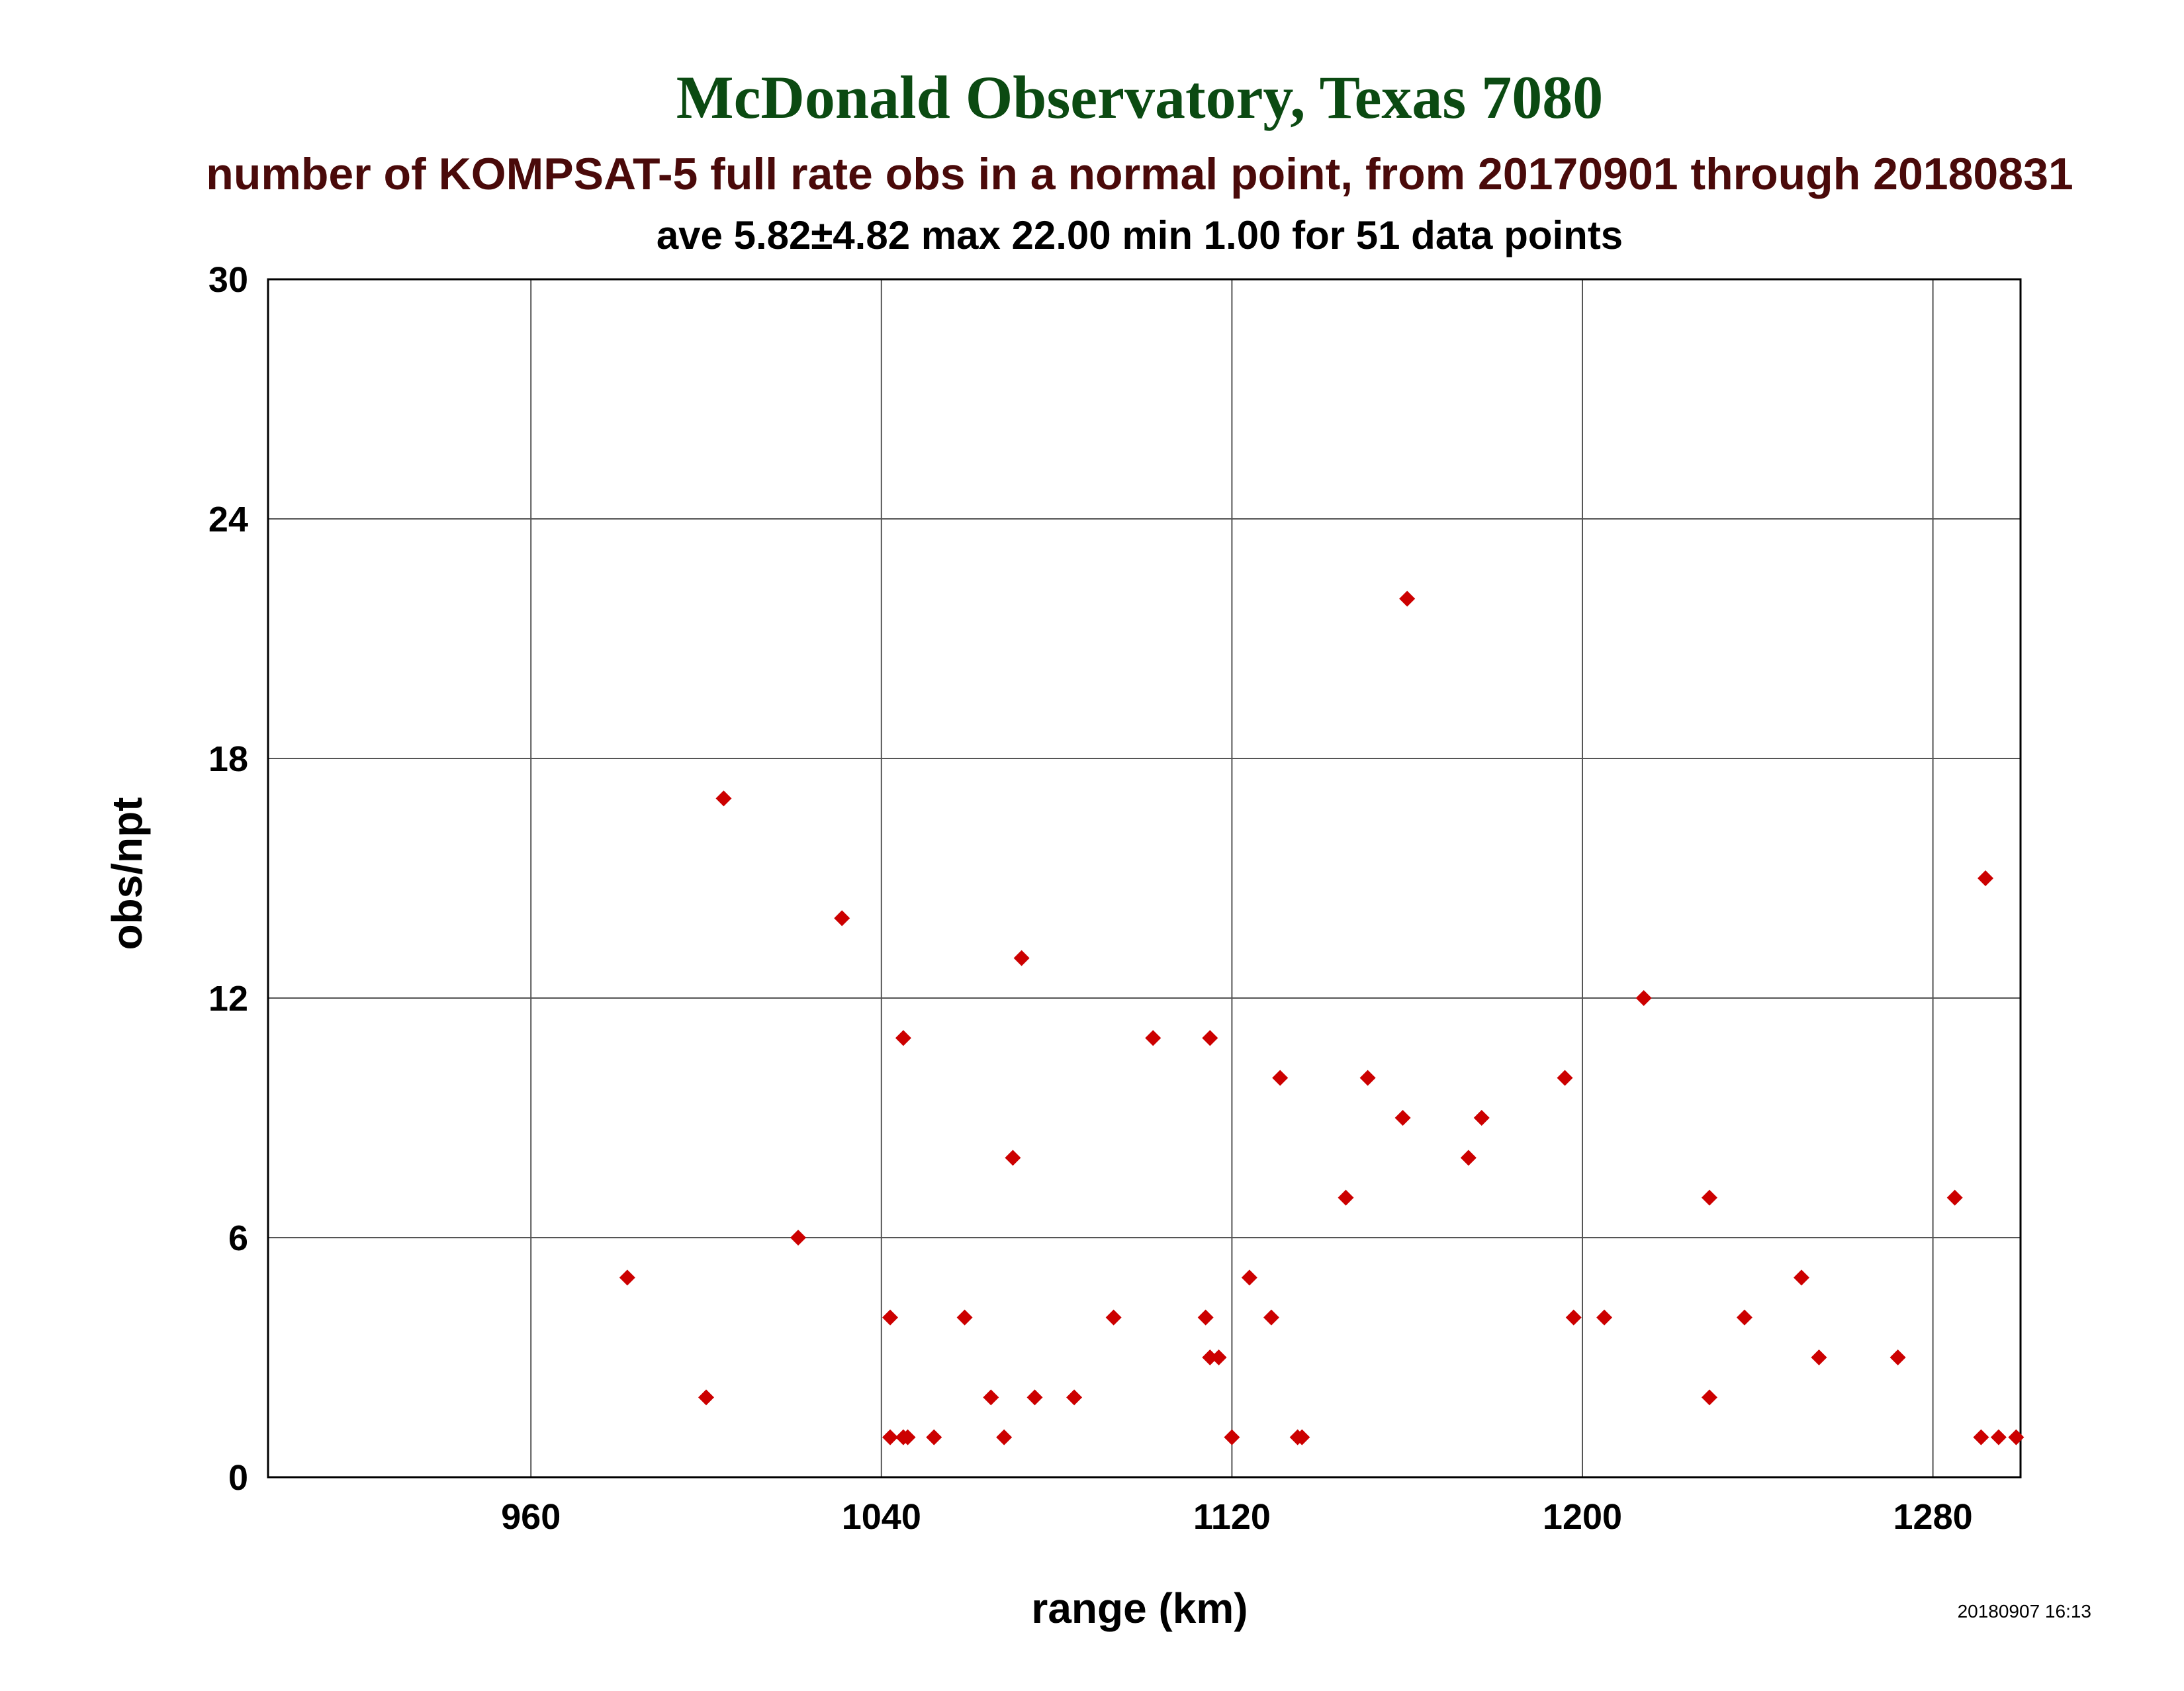 The width and height of the screenshot is (2184, 1691). What do you see at coordinates (228, 280) in the screenshot?
I see `y-tick-label: 30` at bounding box center [228, 280].